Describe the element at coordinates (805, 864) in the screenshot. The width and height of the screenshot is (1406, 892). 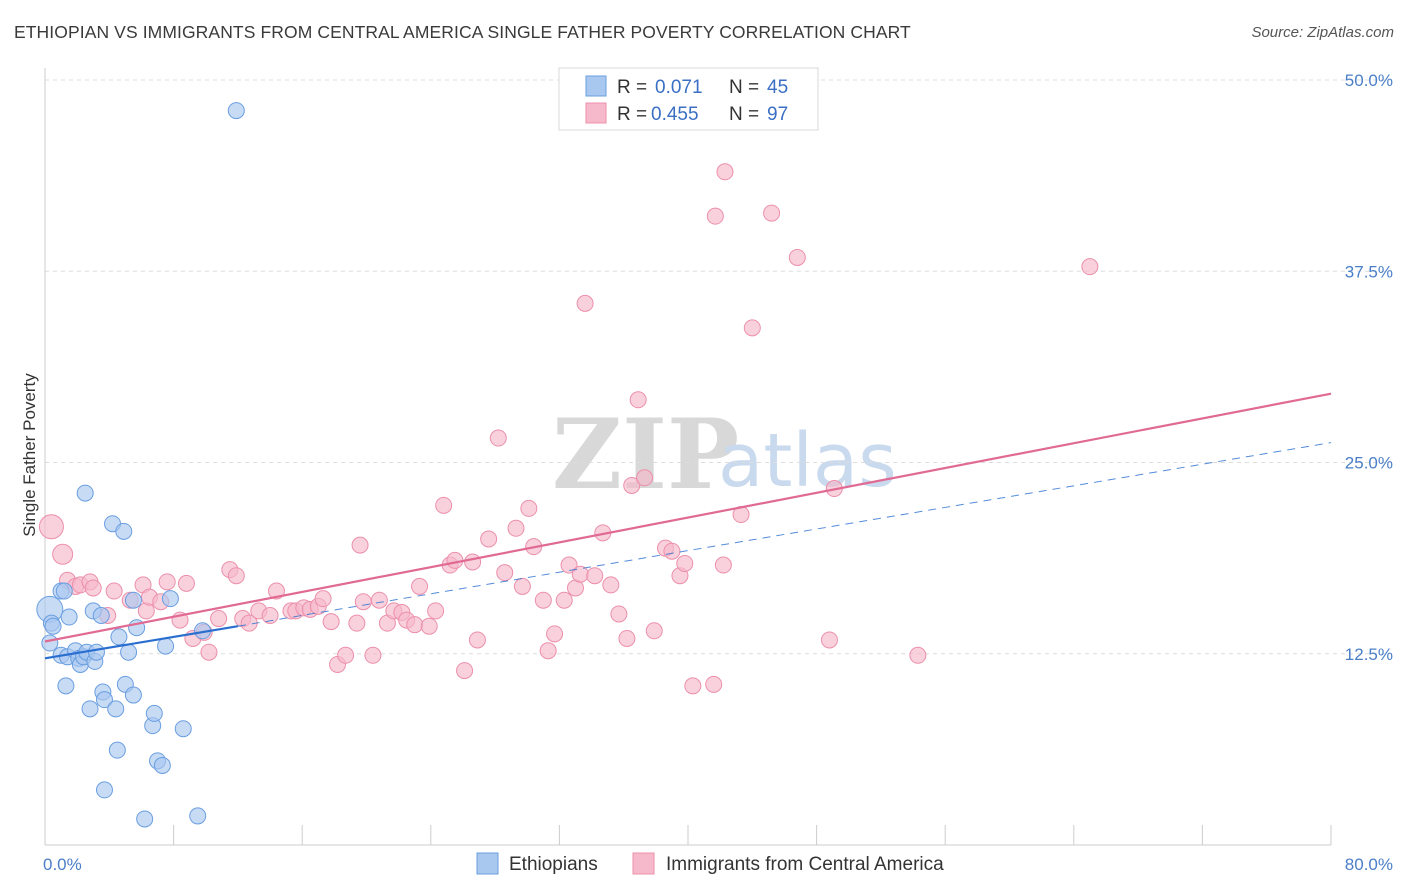
I see `legend-label-central-america: Immigrants from Central America` at that location.